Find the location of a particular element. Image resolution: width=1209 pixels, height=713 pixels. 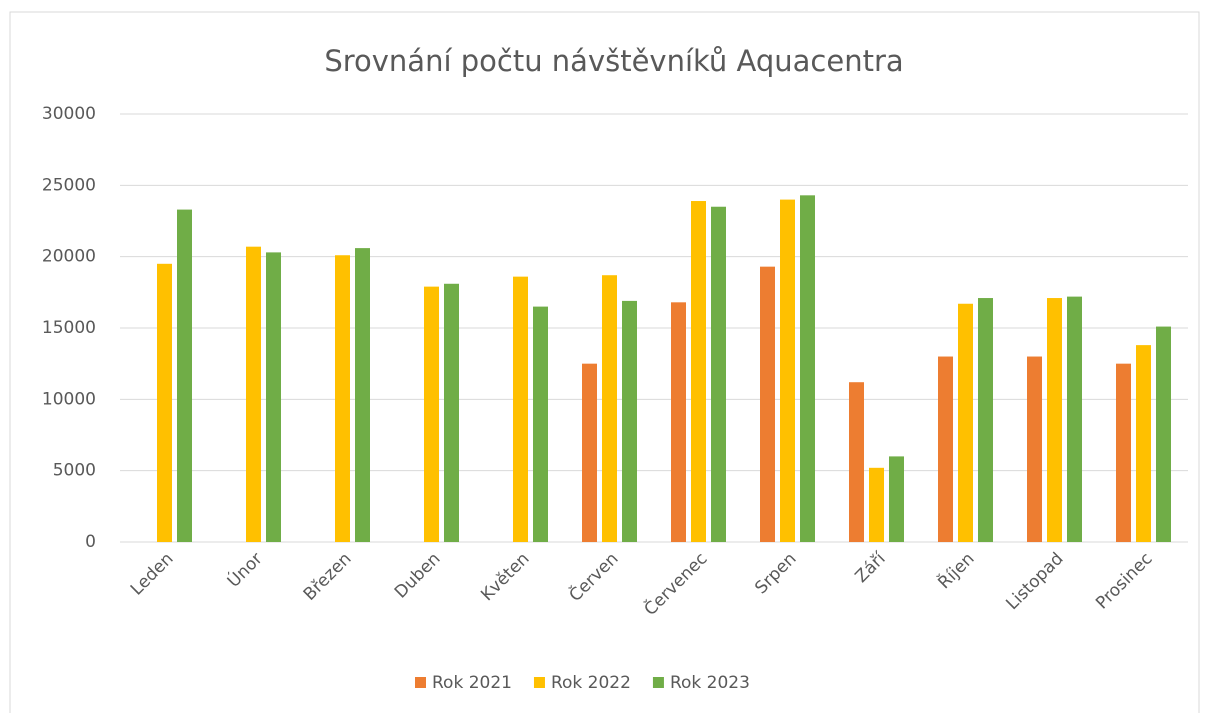

y-tick-label: 30000 is located at coordinates (69, 114).